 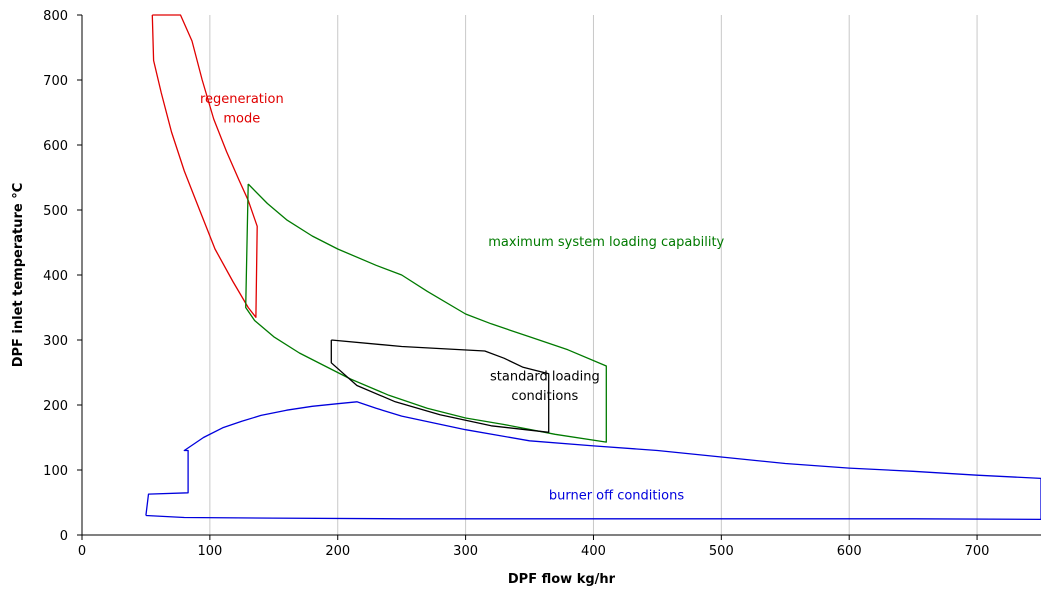 I want to click on x-tick-label: 200, so click(x=337, y=551).